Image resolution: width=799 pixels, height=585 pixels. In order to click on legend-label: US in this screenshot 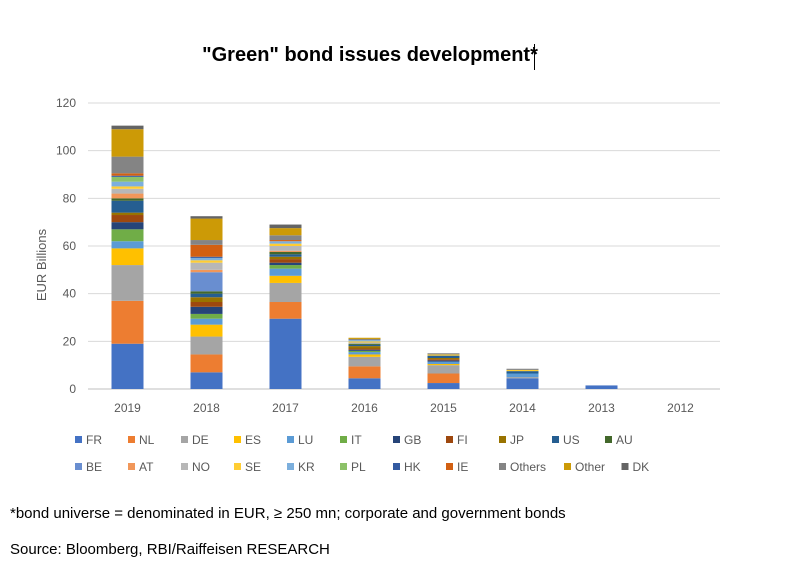, I will do `click(571, 440)`.